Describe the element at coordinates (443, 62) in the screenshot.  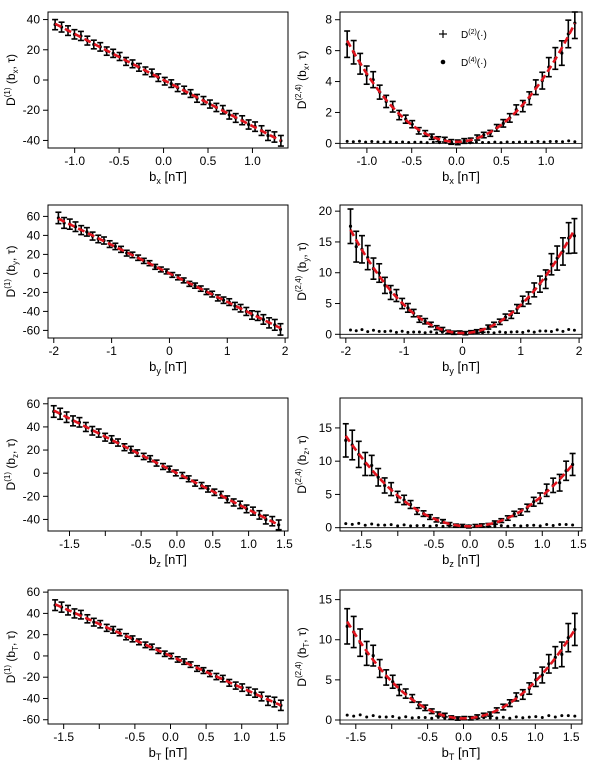
I see `legend-dot-marker` at that location.